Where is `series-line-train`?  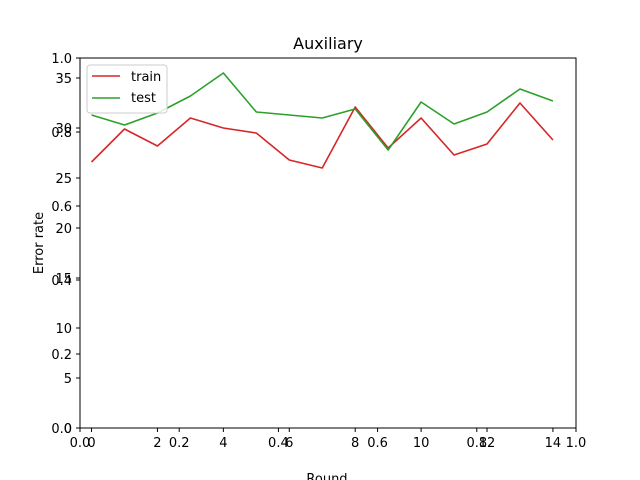 series-line-train is located at coordinates (322, 135).